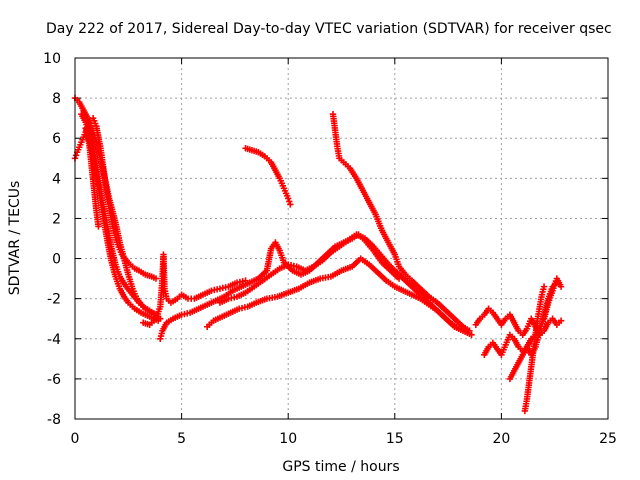 The image size is (640, 480). Describe the element at coordinates (181, 439) in the screenshot. I see `x-tick-label: 5` at that location.